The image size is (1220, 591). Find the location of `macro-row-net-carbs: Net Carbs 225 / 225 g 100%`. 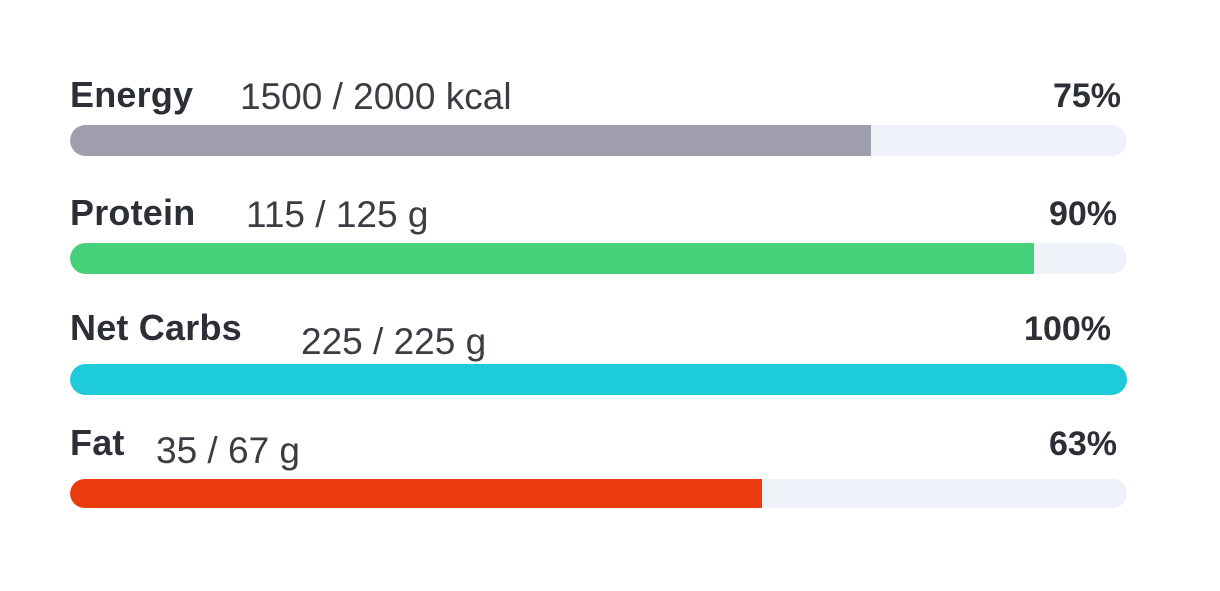

macro-row-net-carbs: Net Carbs 225 / 225 g 100% is located at coordinates (598, 350).